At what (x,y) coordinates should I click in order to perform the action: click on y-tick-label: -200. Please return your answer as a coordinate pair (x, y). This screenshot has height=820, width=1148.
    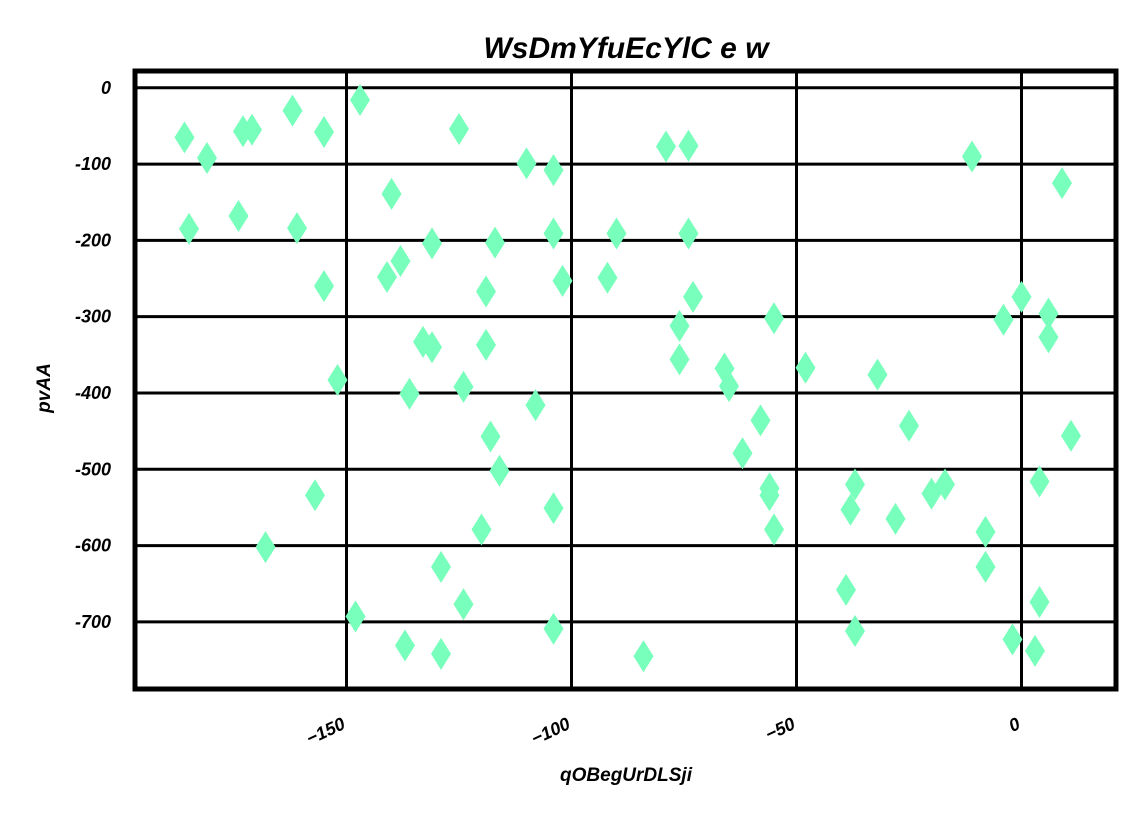
    Looking at the image, I should click on (93, 240).